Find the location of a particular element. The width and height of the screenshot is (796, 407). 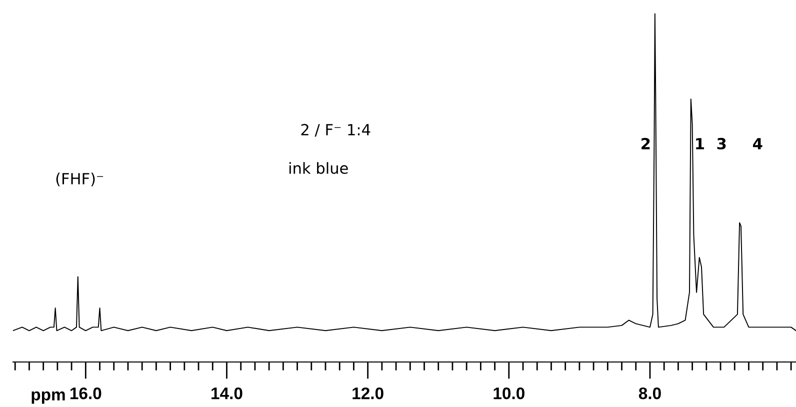

annotation: (FHF)⁻ is located at coordinates (80, 179).